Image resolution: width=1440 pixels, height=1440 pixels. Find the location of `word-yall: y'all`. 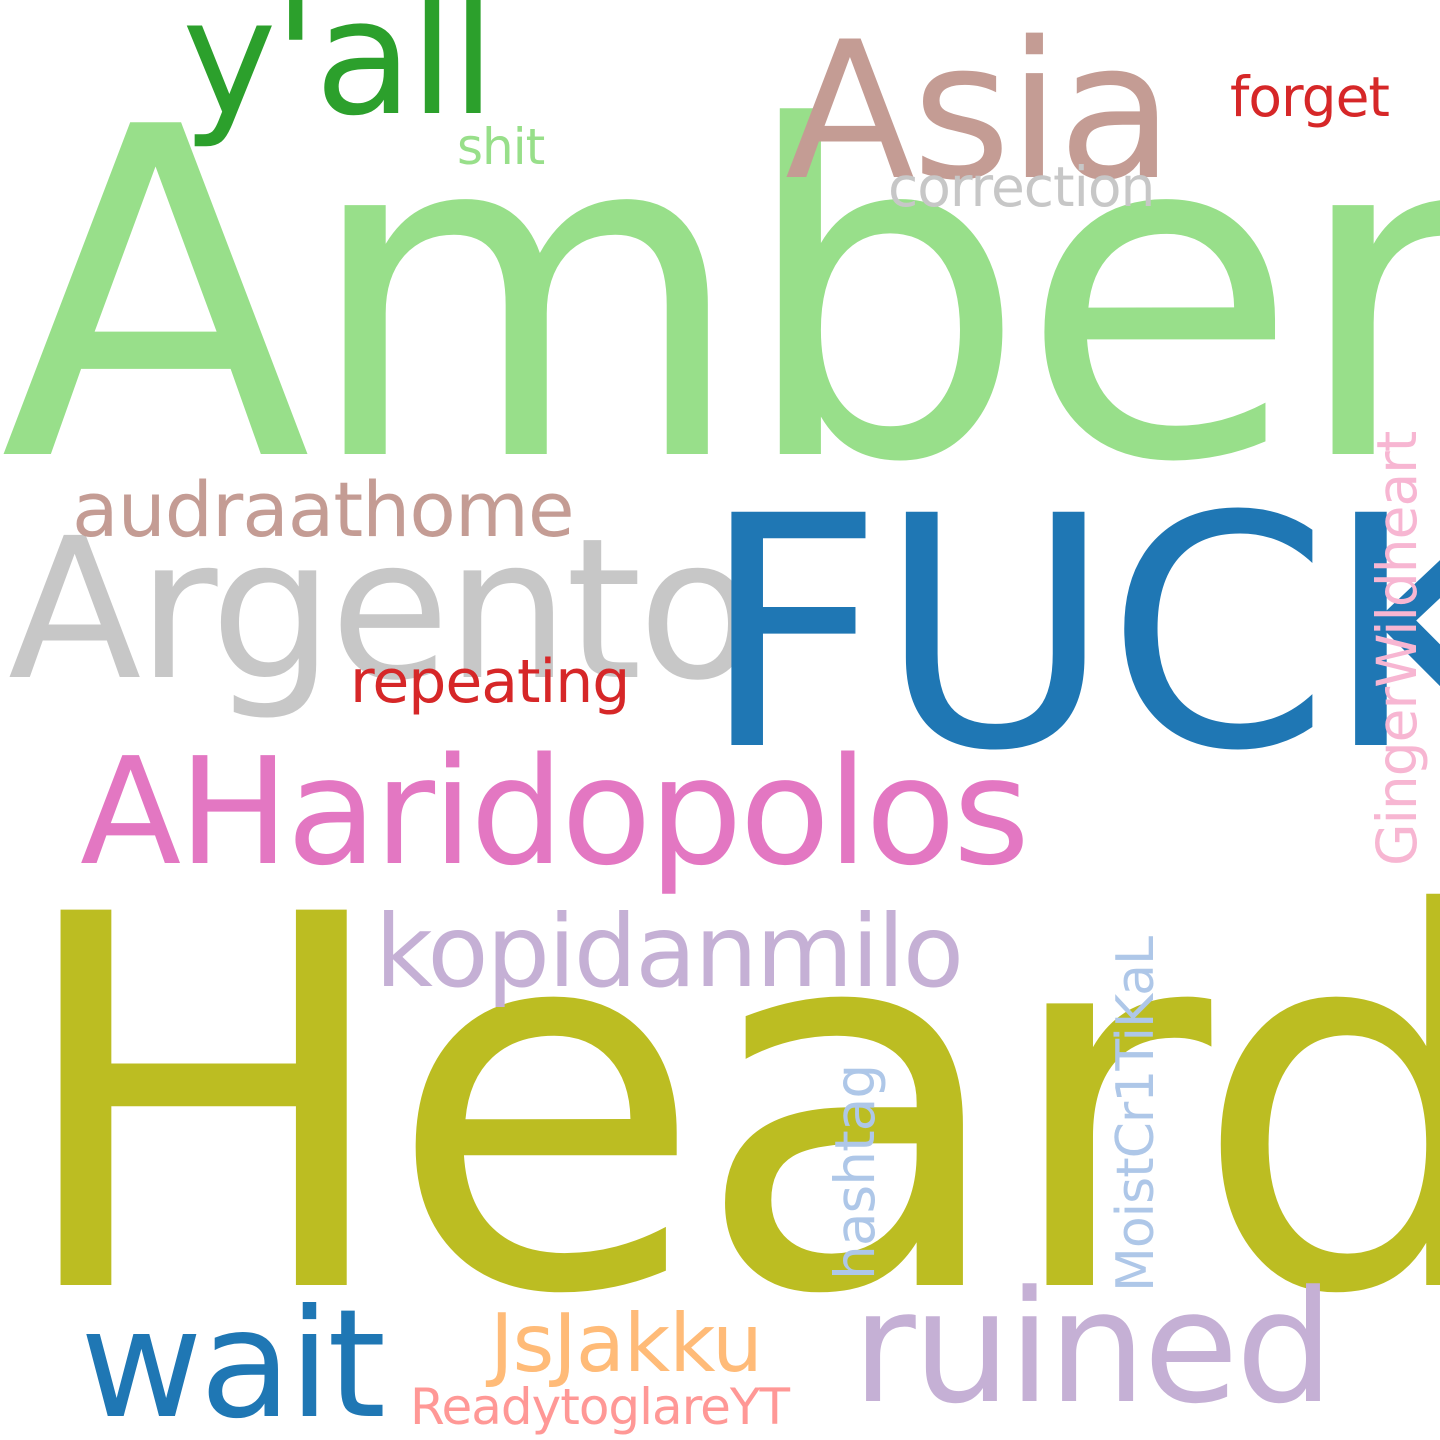

word-yall: y'all is located at coordinates (339, 75).